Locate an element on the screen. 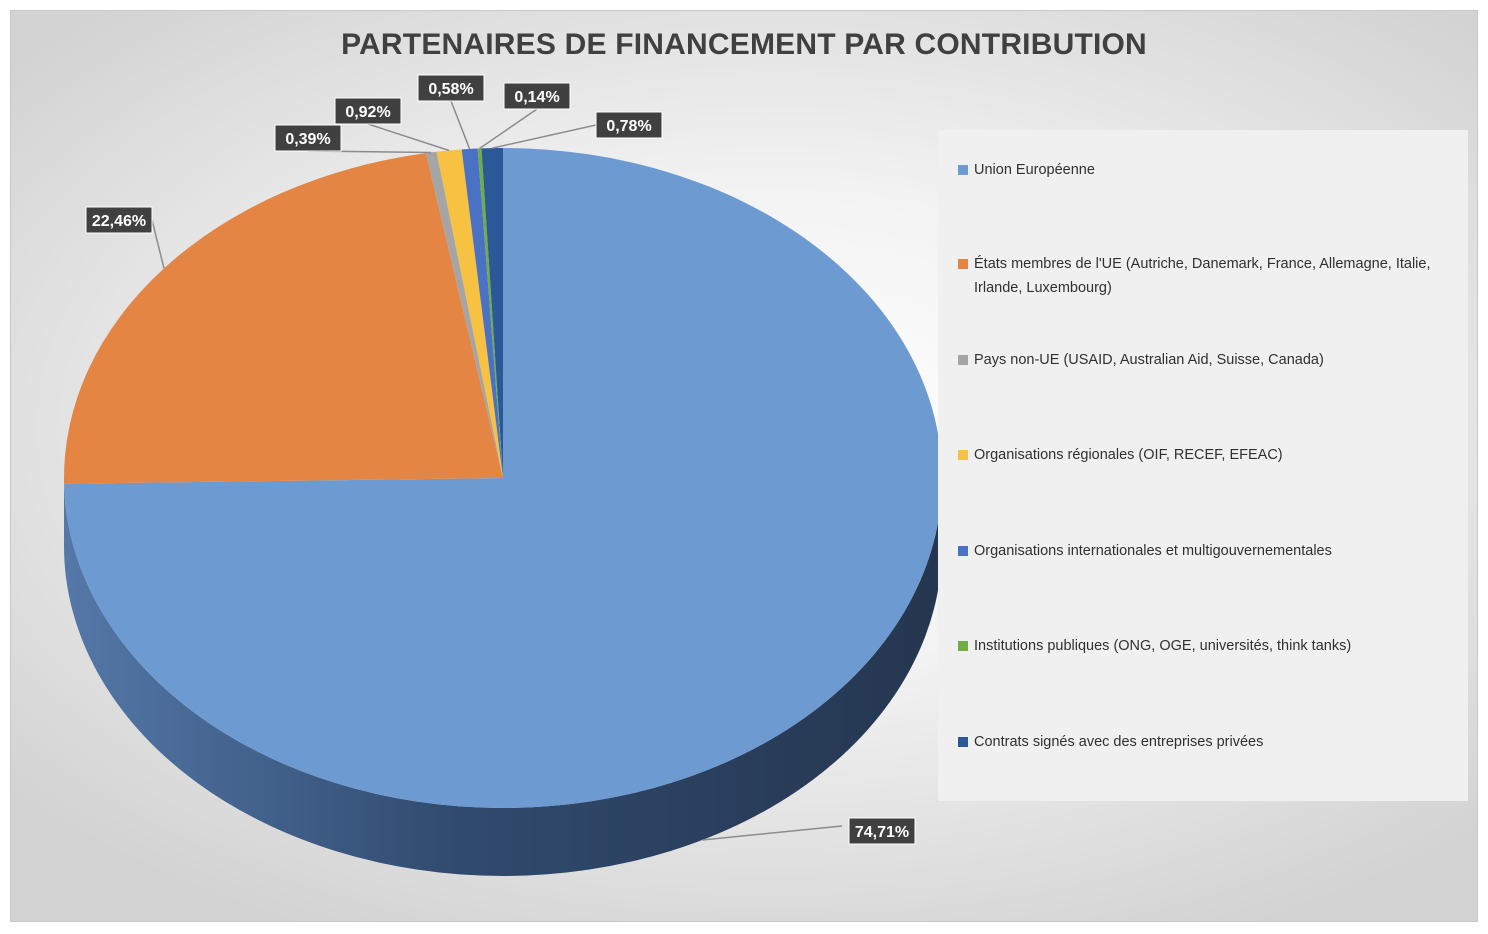  data-label-1: 22,46% is located at coordinates (119, 221).